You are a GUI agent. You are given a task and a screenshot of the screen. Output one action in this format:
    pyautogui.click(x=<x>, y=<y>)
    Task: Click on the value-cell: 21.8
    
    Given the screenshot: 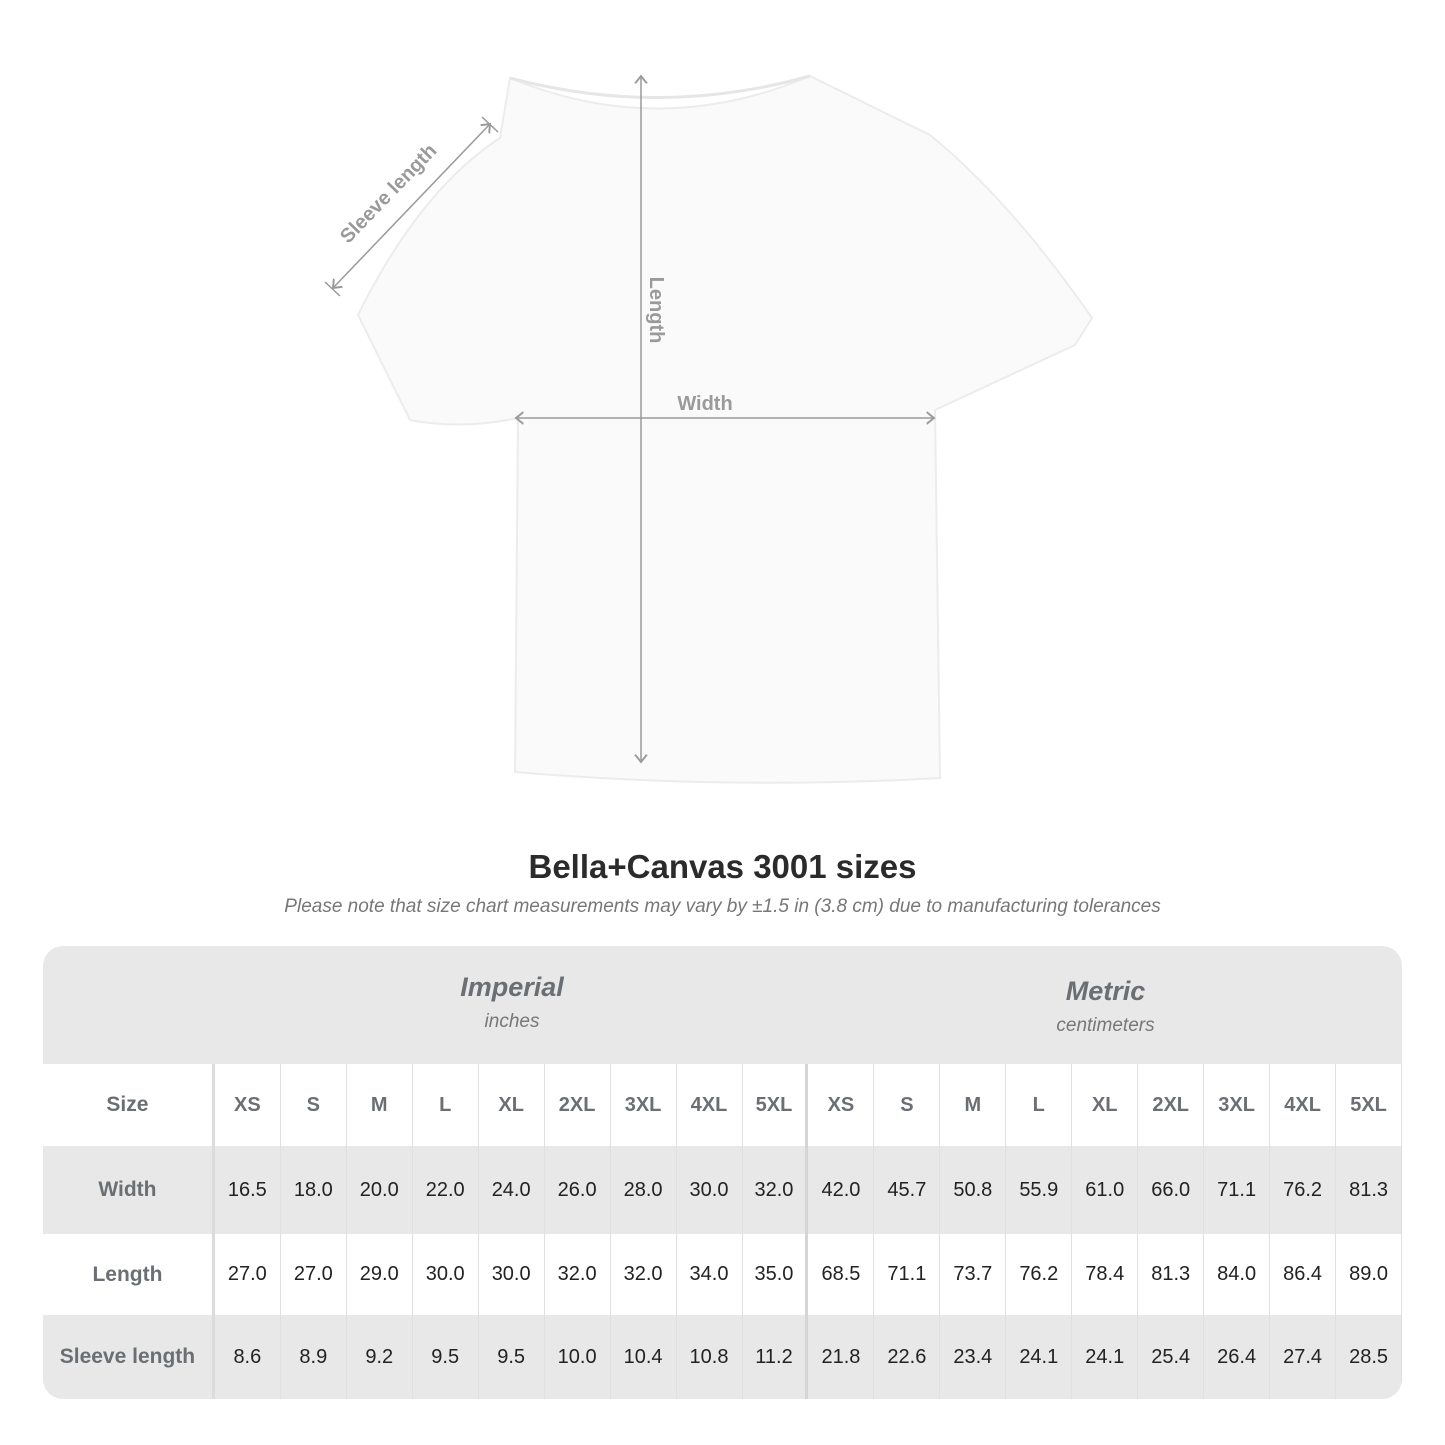 What is the action you would take?
    pyautogui.click(x=841, y=1357)
    